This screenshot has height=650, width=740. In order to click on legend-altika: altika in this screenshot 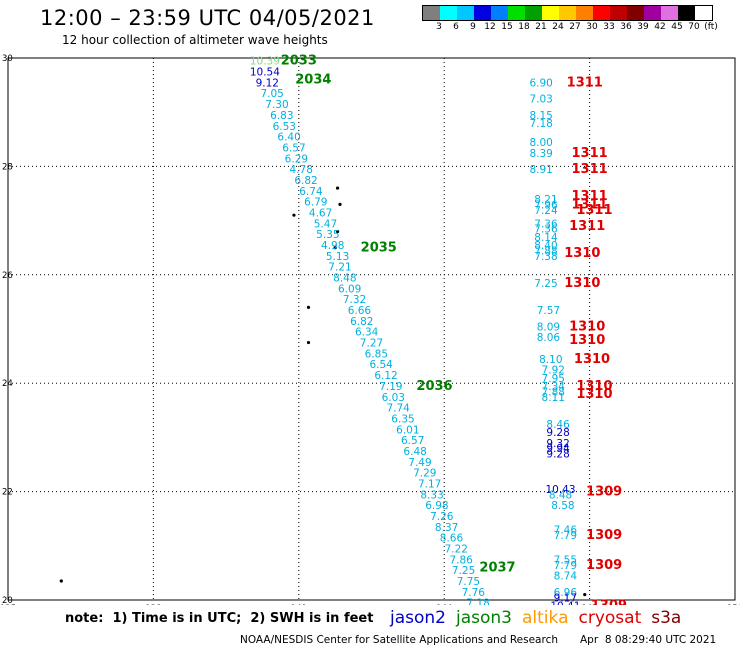, I will do `click(545, 618)`.